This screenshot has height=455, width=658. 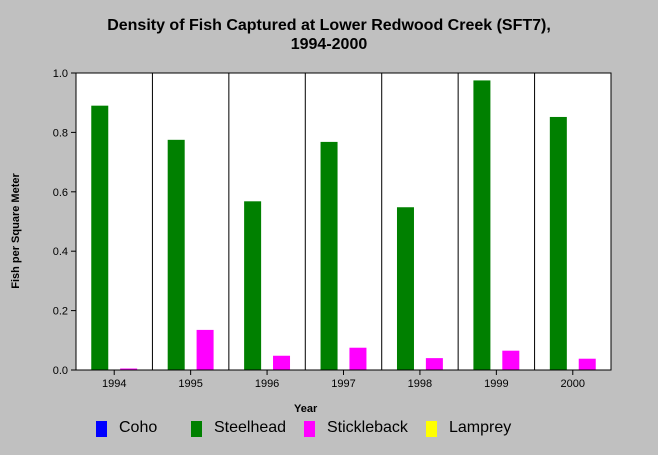 What do you see at coordinates (480, 427) in the screenshot?
I see `legend-label: Lamprey` at bounding box center [480, 427].